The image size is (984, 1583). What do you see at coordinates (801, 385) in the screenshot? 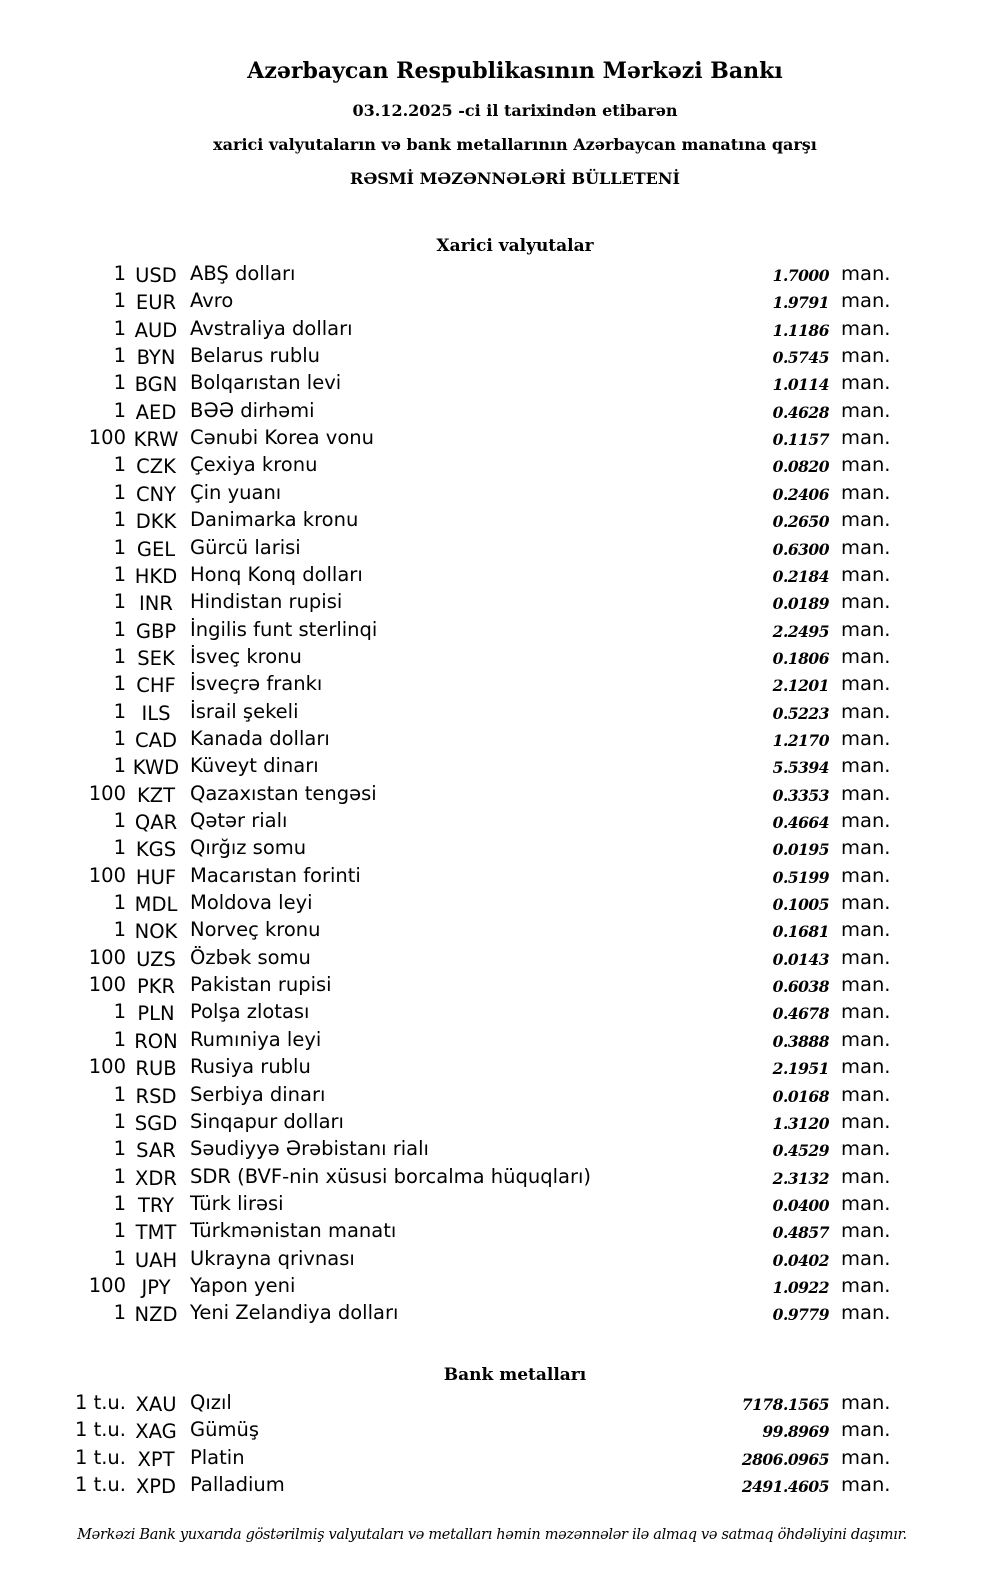
I see `rate-value: 1.0114` at bounding box center [801, 385].